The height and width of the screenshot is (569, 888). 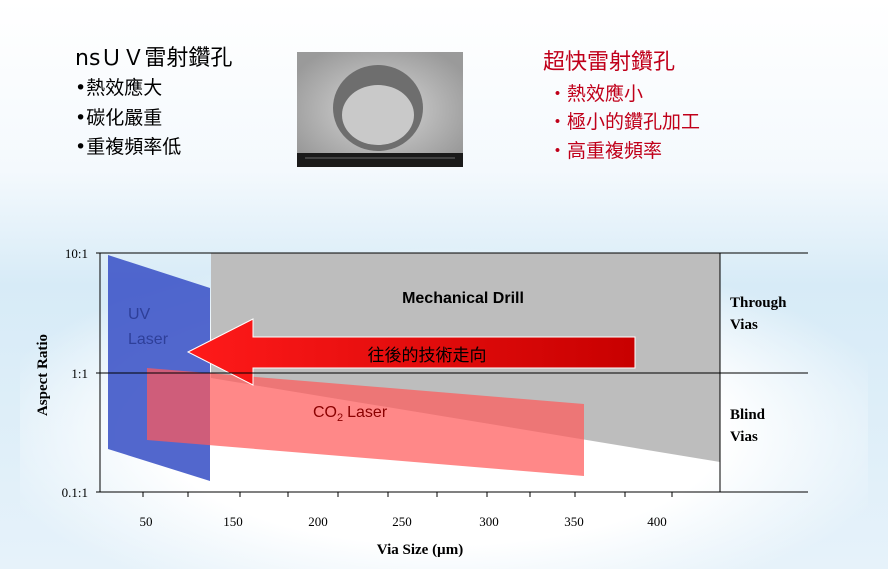 What do you see at coordinates (463, 298) in the screenshot?
I see `mechanical-label: Mechanical Drill` at bounding box center [463, 298].